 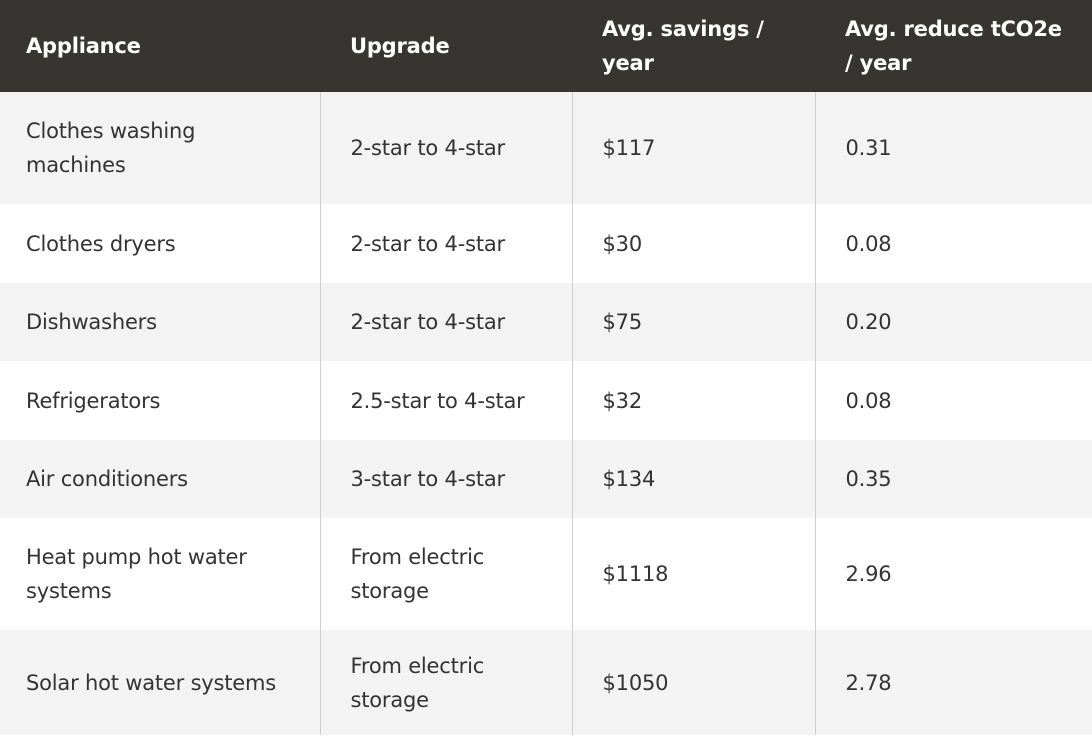 What do you see at coordinates (953, 322) in the screenshot?
I see `cell-reduction: 0.20` at bounding box center [953, 322].